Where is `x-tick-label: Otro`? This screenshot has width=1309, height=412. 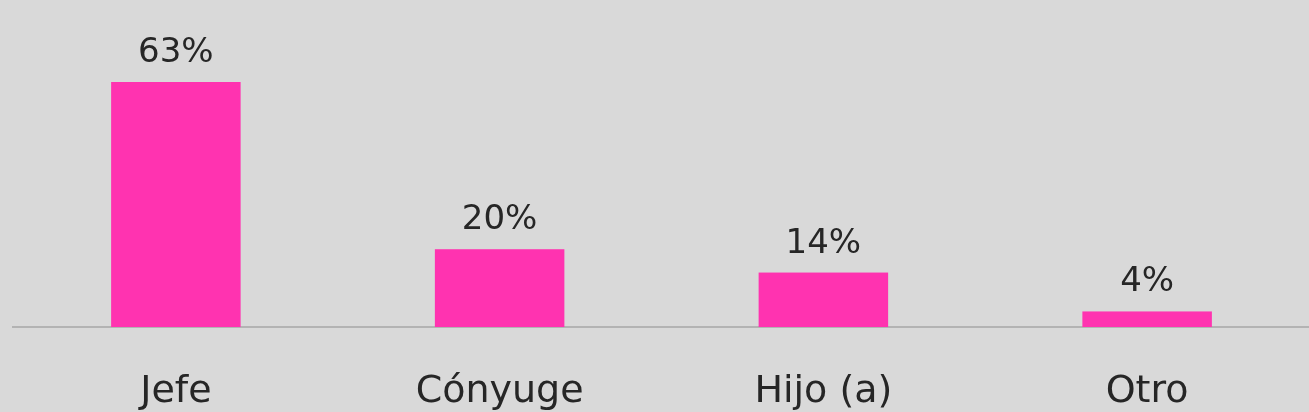 x-tick-label: Otro is located at coordinates (1147, 389).